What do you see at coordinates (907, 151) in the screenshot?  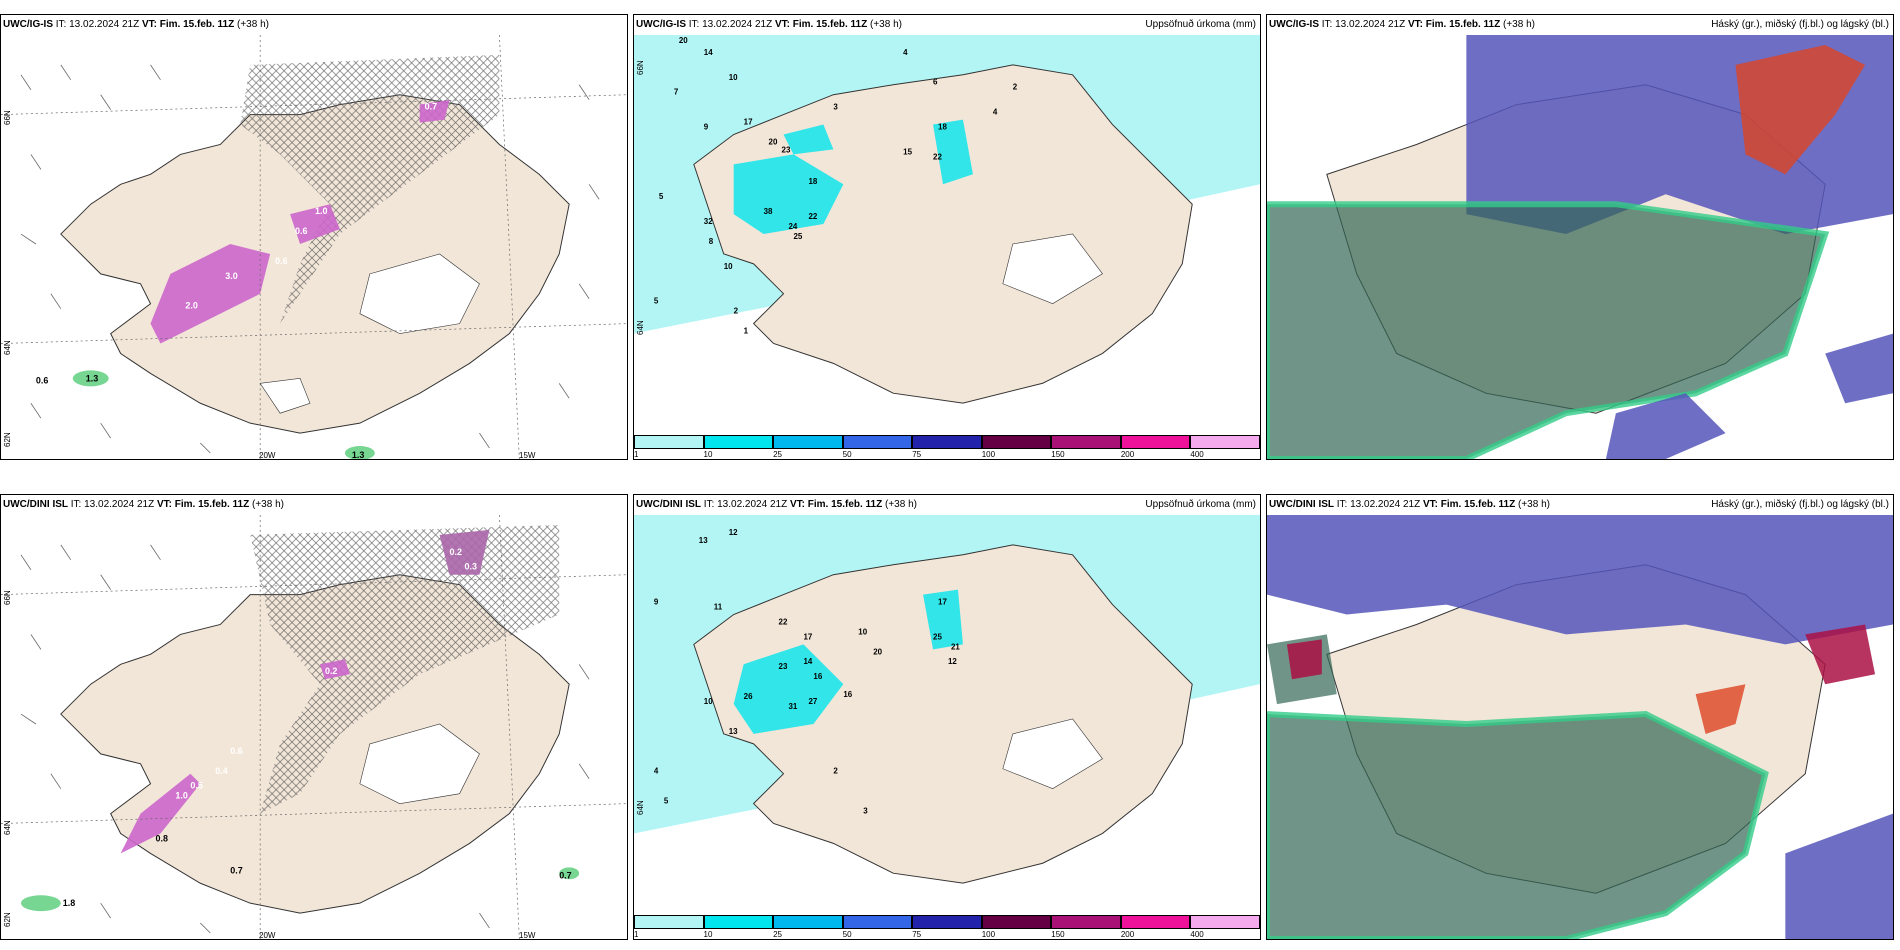 I see `svg-text: 15` at bounding box center [907, 151].